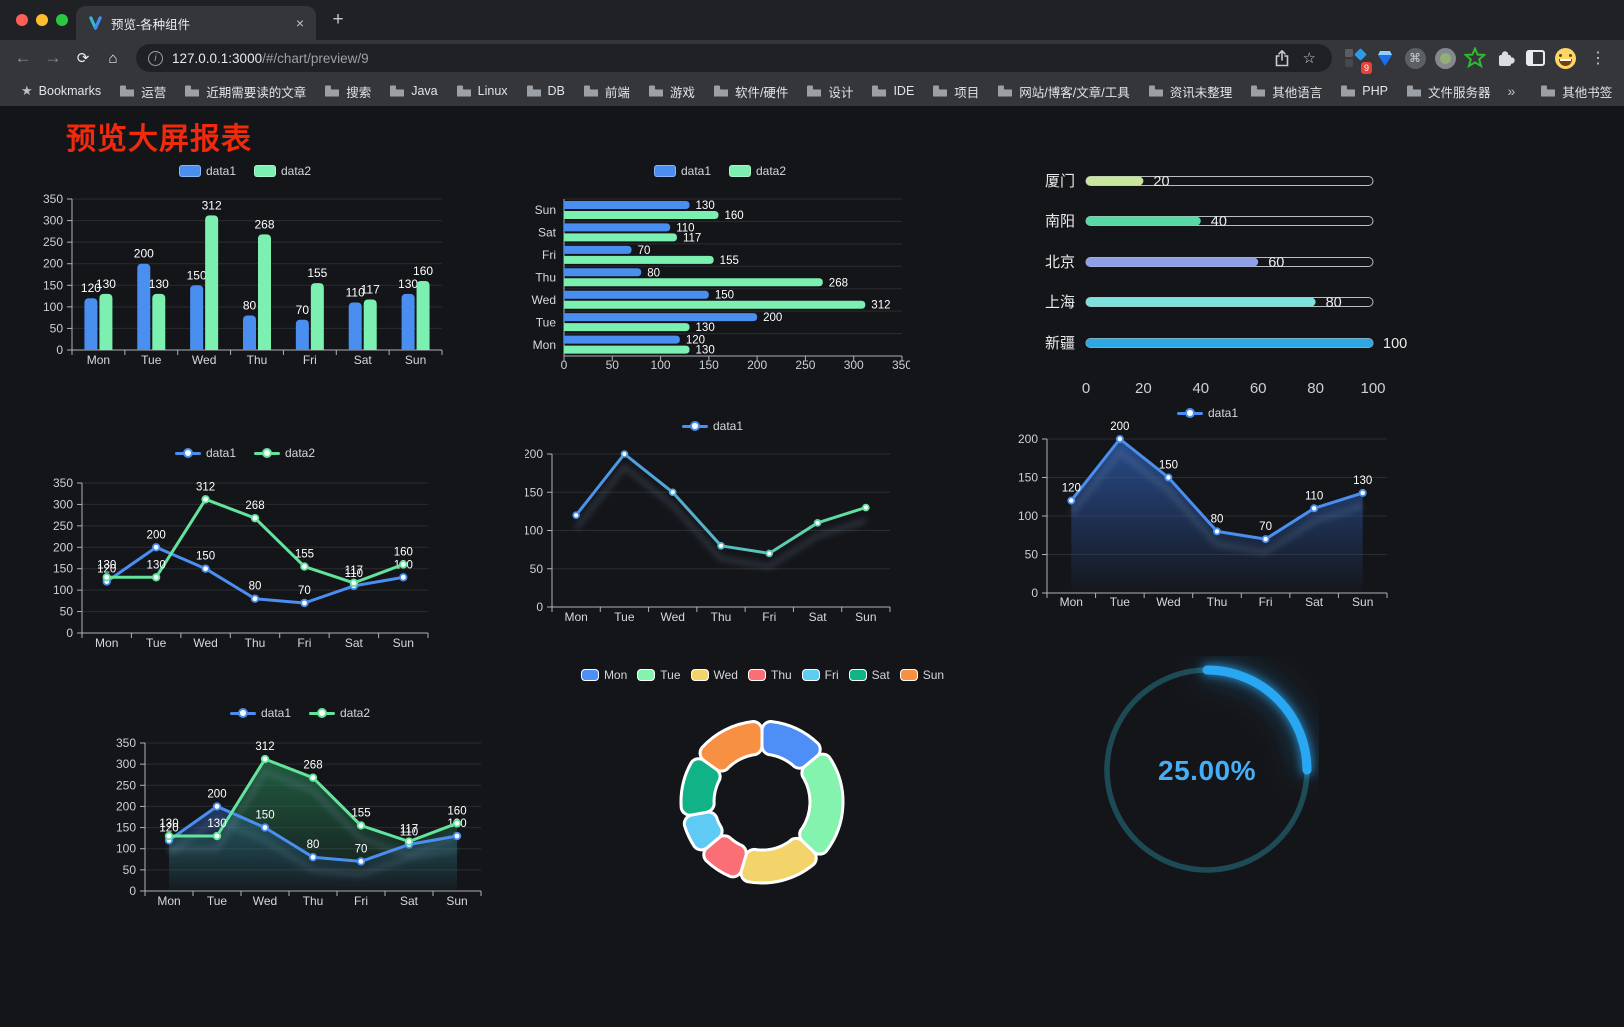  Describe the element at coordinates (1448, 91) in the screenshot. I see `bookmark-item: 文件服务器` at that location.